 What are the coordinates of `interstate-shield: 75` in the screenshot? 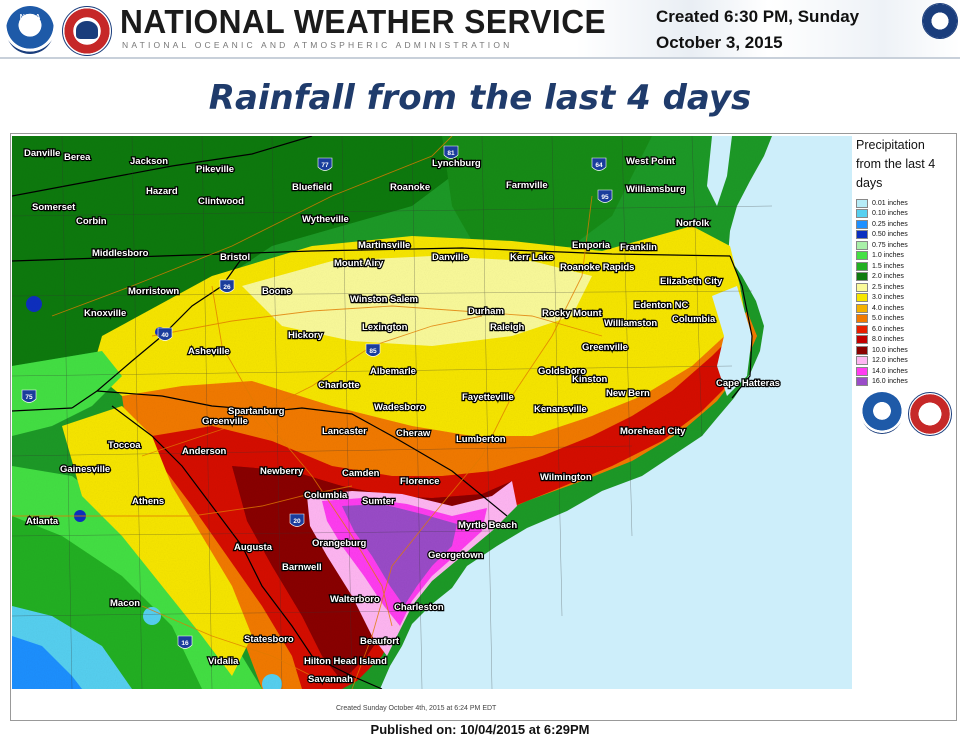 It's located at (29, 396).